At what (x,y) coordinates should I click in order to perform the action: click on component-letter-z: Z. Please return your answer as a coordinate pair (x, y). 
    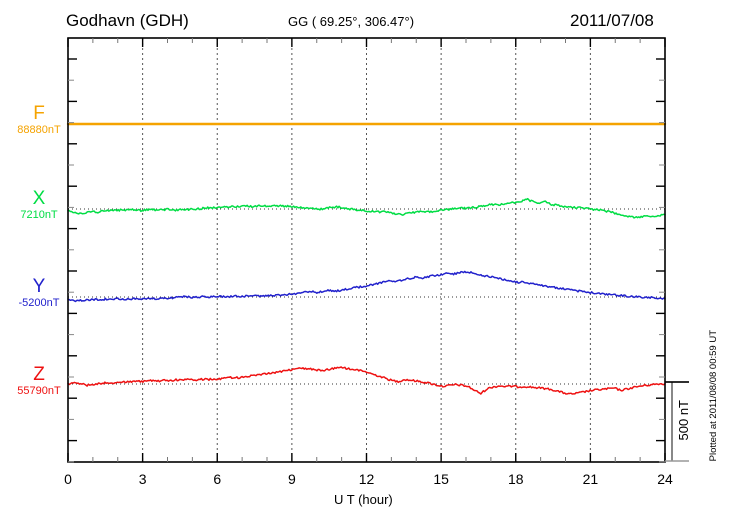
    Looking at the image, I should click on (39, 374).